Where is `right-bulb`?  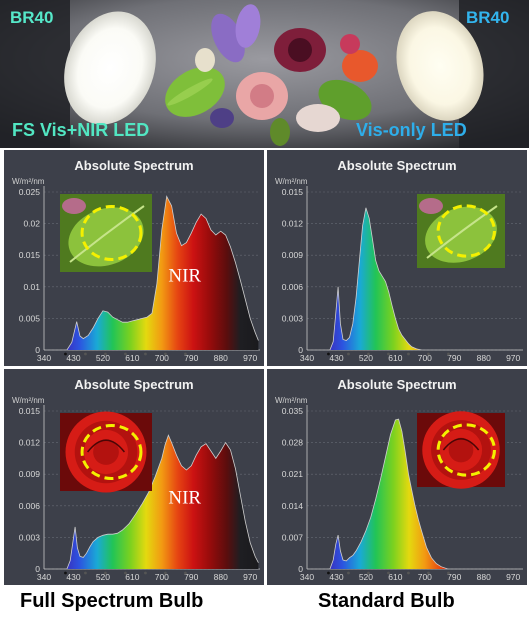
right-bulb is located at coordinates (440, 66).